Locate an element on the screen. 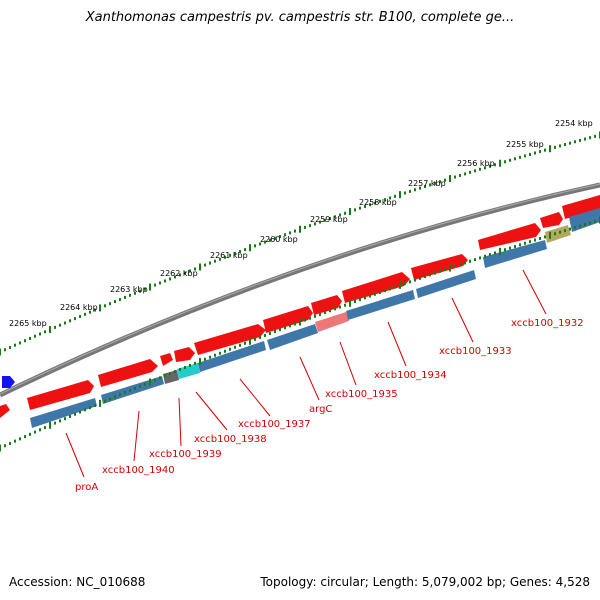 The image size is (600, 600). tick-label: 2257 kbp is located at coordinates (427, 183).